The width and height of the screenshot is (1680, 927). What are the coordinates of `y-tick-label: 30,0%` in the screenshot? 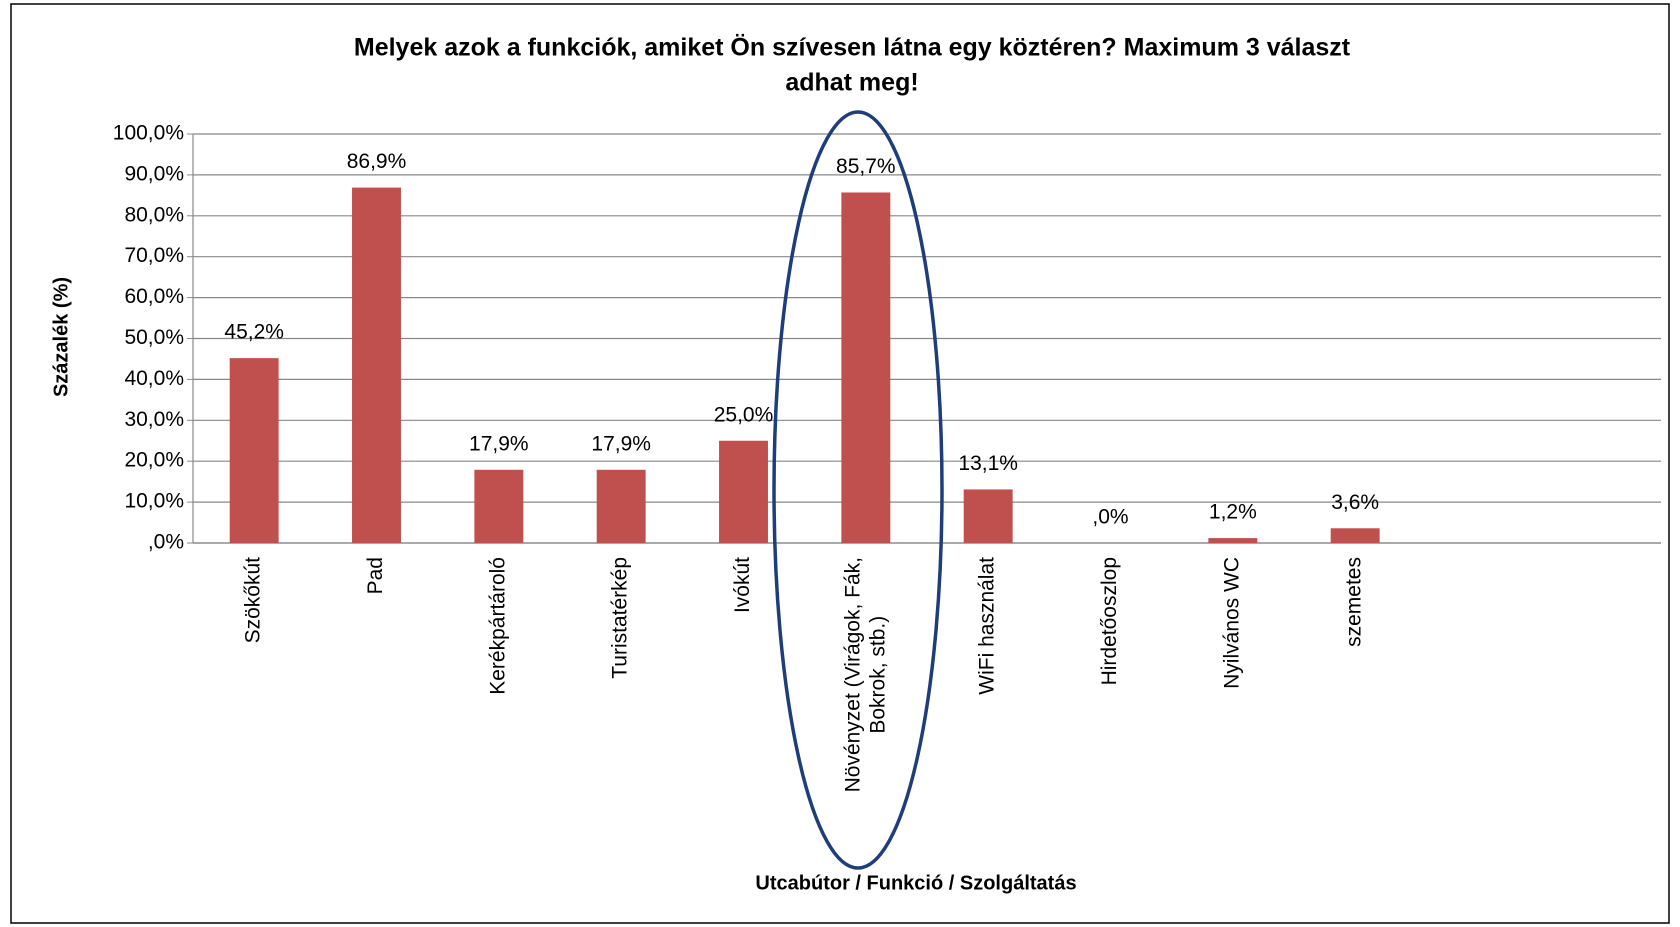 It's located at (154, 419).